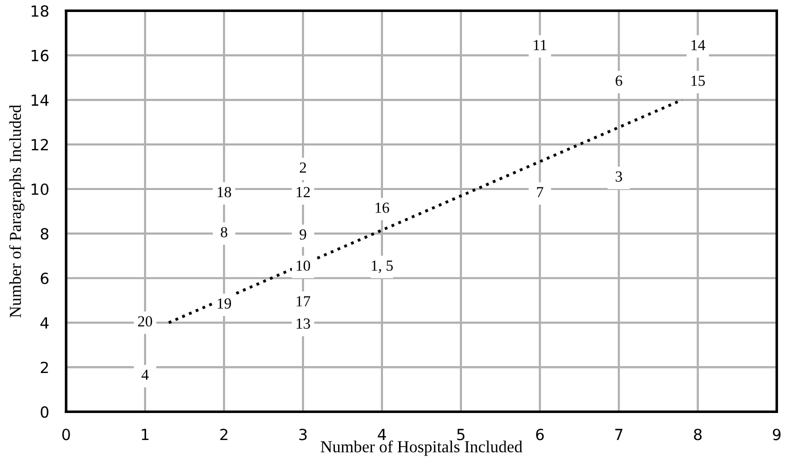 The width and height of the screenshot is (787, 469). What do you see at coordinates (44, 412) in the screenshot?
I see `y-tick-label: 0` at bounding box center [44, 412].